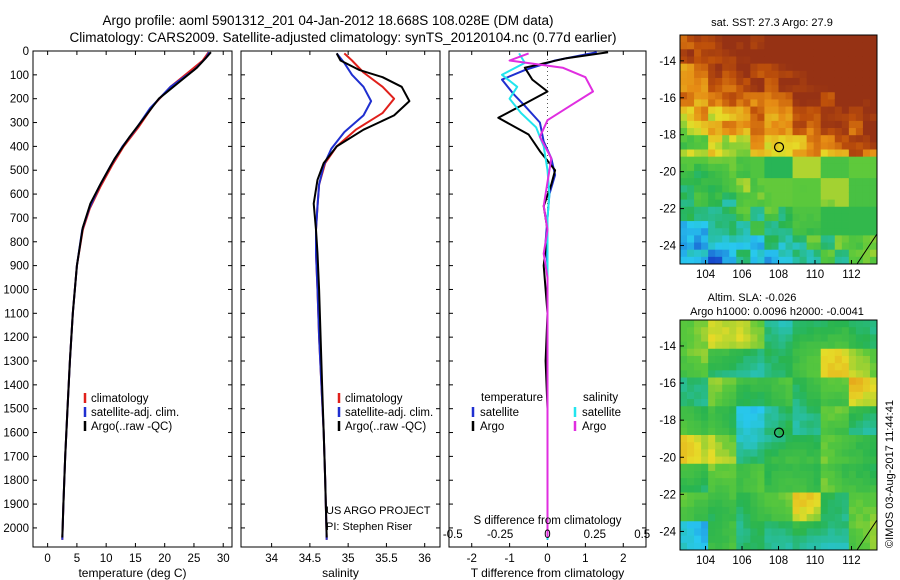 This screenshot has height=580, width=900. What do you see at coordinates (777, 312) in the screenshot?
I see `sla-map-title-2: Argo h1000: 0.0096 h2000: -0.0041` at bounding box center [777, 312].